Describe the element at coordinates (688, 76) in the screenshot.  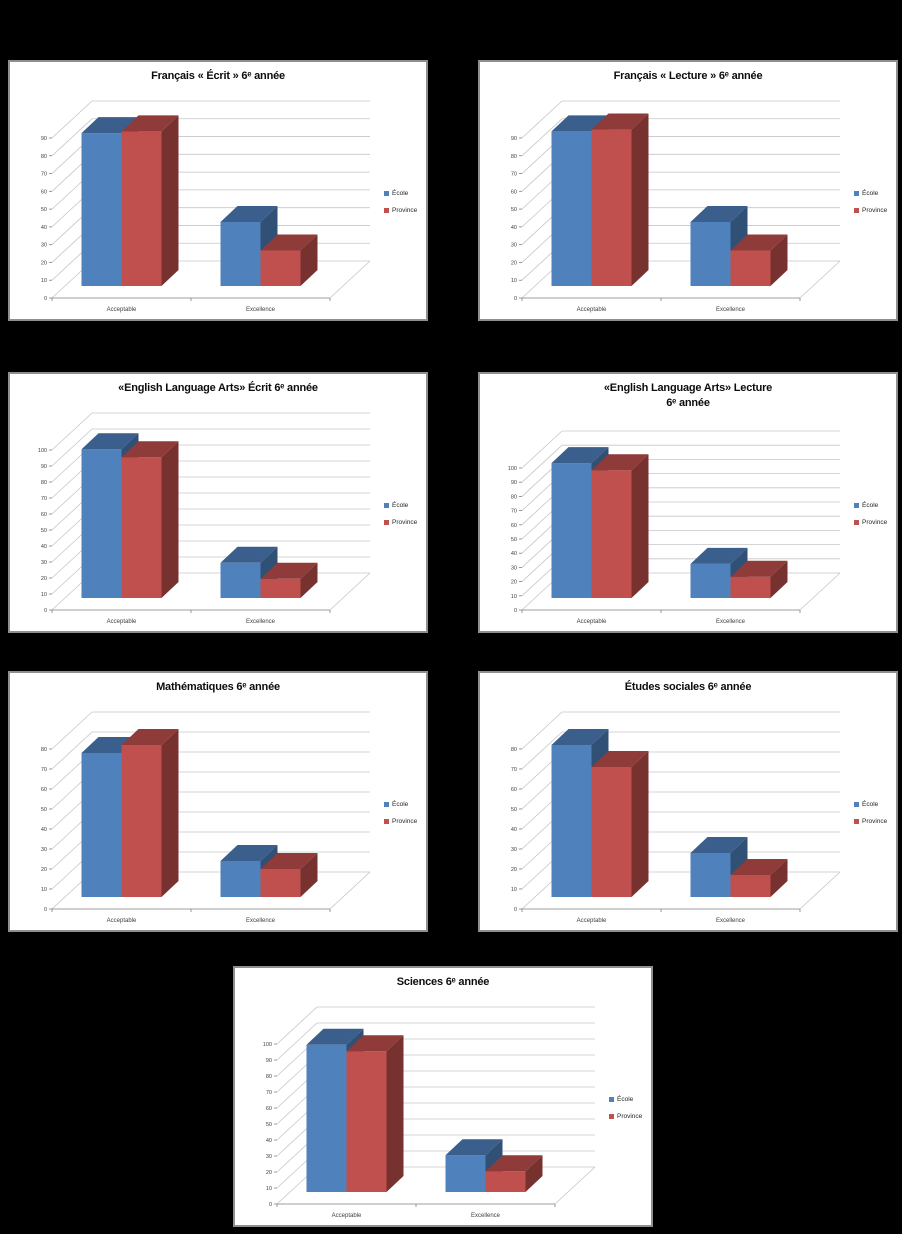
I see `chart-title: Français « Lecture » 6ᵉ année` at that location.